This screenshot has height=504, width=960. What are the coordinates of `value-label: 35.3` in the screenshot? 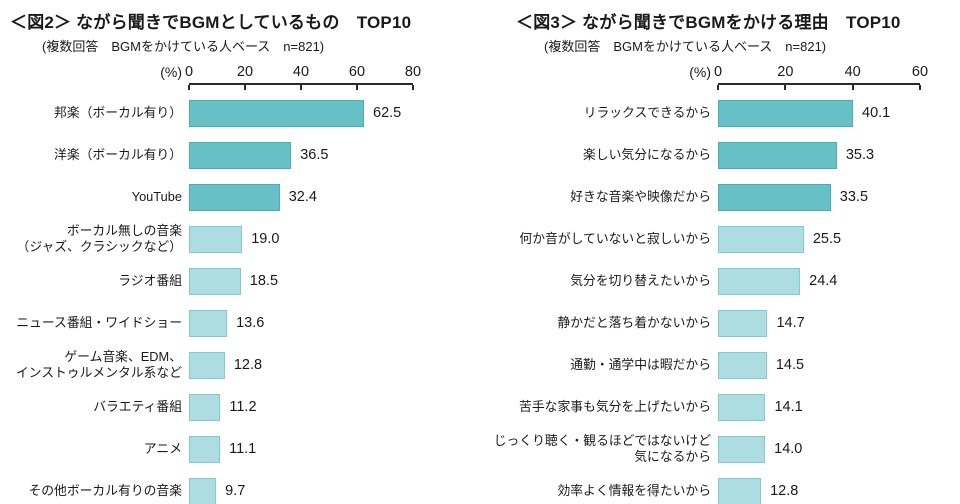 It's located at (860, 155).